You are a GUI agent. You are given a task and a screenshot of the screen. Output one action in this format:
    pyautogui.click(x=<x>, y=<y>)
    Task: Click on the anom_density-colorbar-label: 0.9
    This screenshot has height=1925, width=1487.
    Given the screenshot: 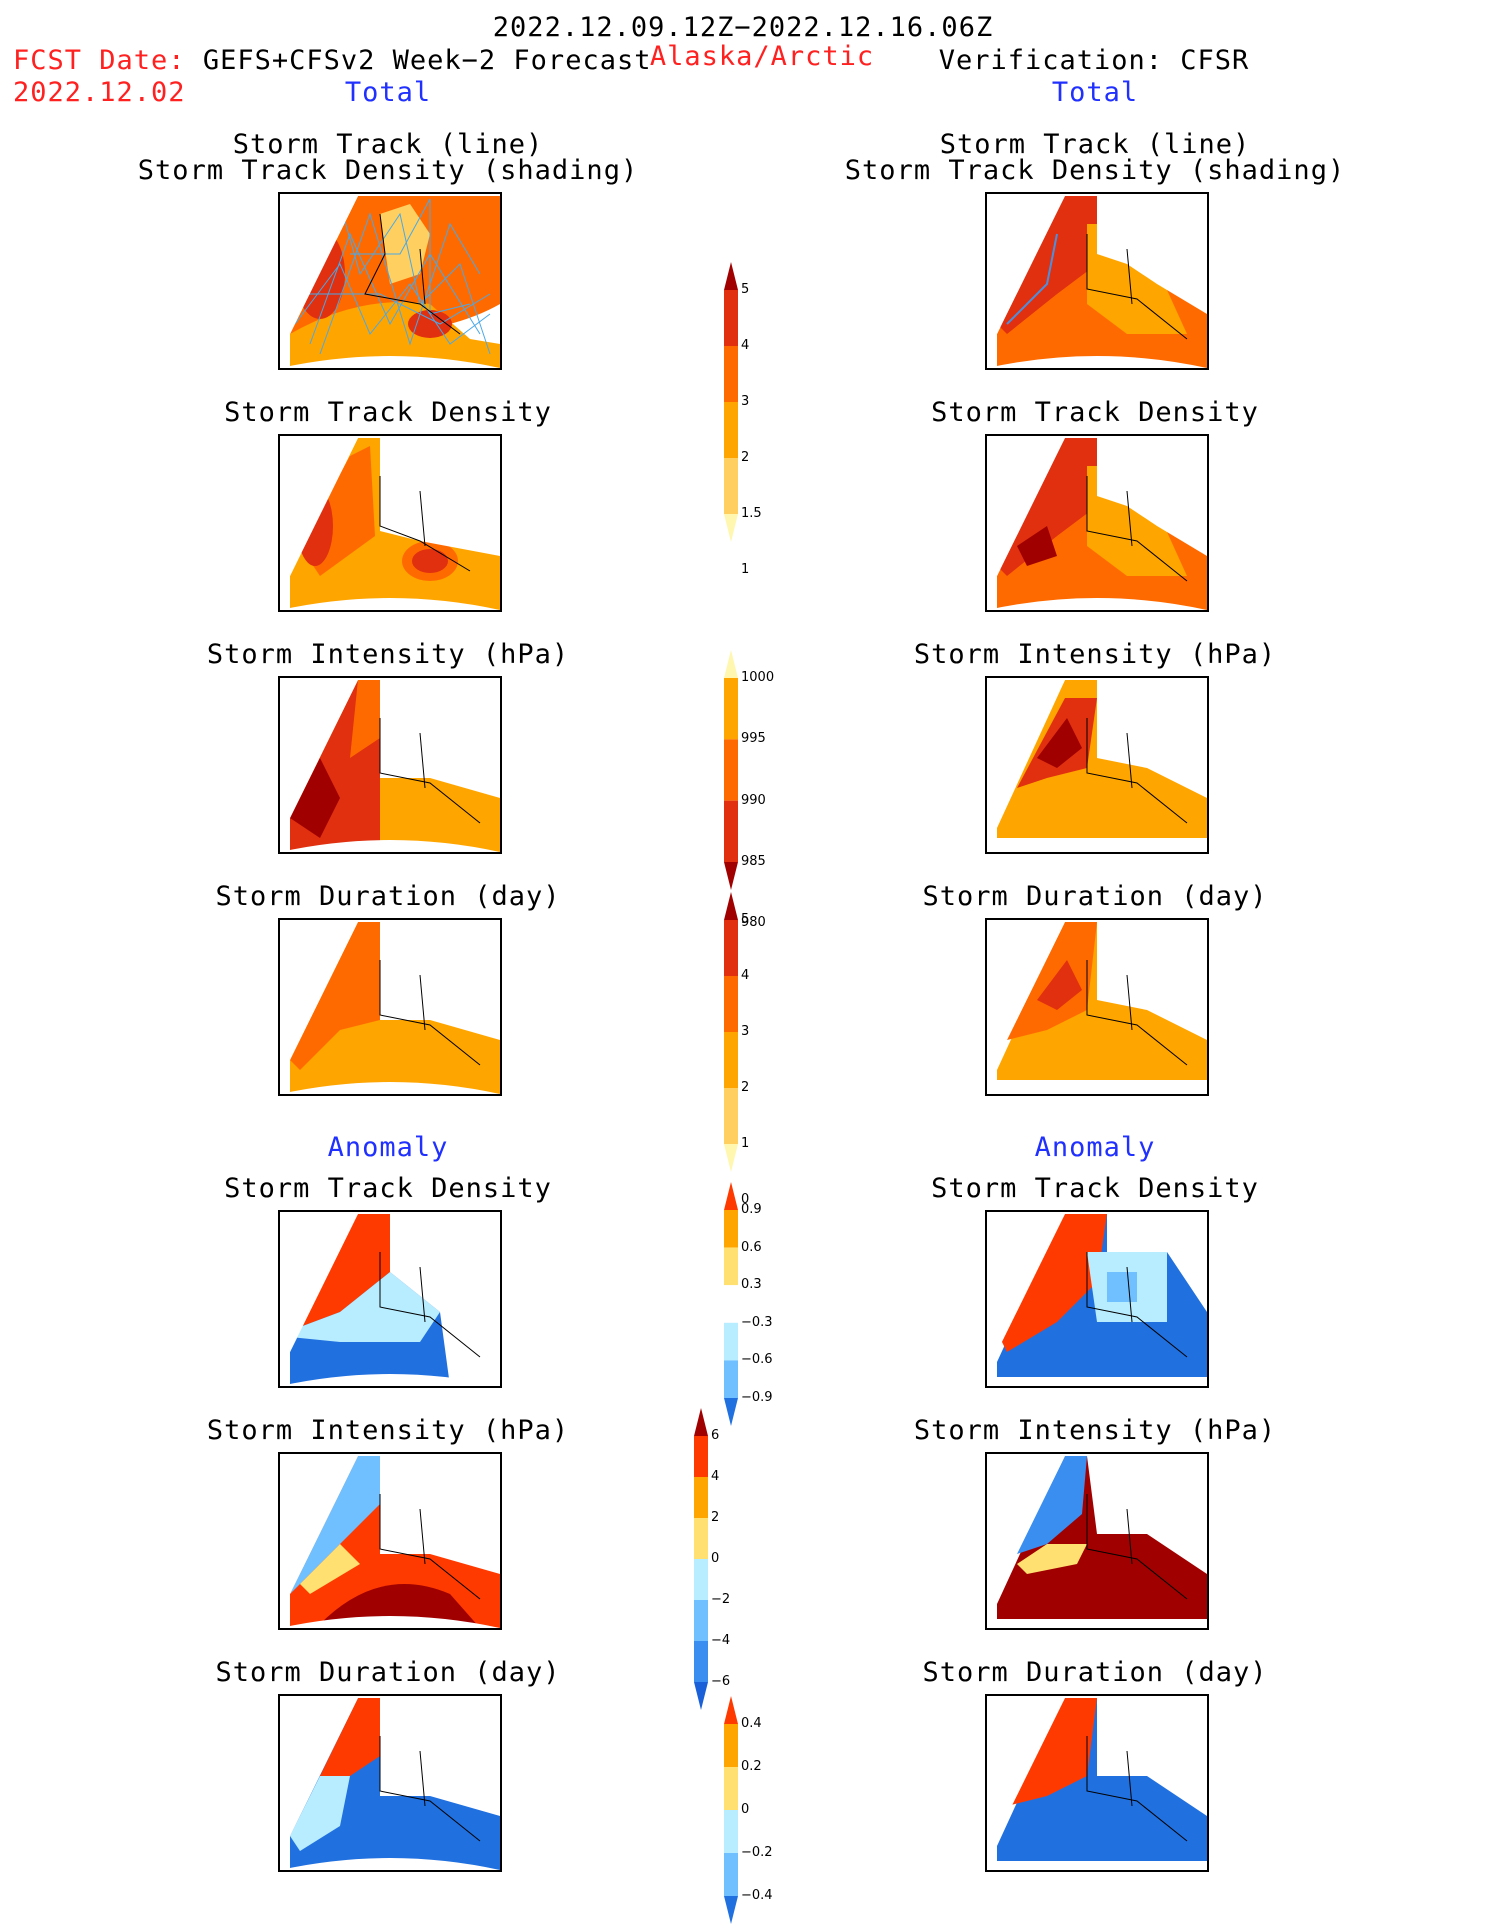 What is the action you would take?
    pyautogui.click(x=751, y=1209)
    